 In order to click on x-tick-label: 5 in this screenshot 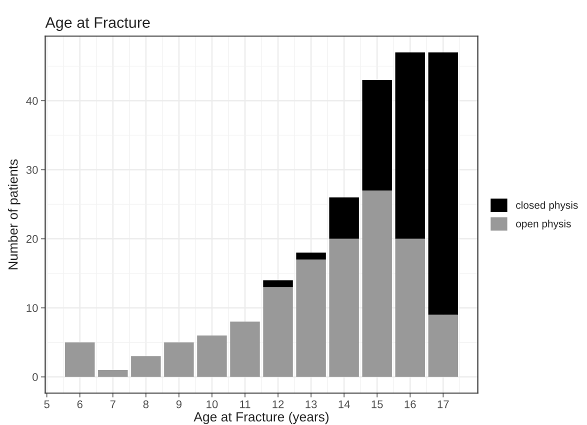, I will do `click(47, 404)`.